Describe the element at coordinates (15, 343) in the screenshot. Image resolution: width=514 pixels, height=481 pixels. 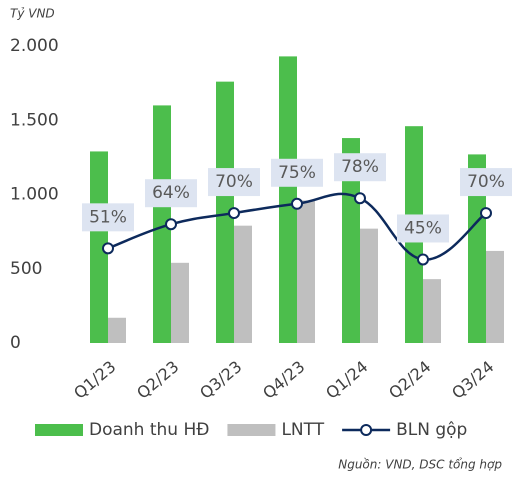
I see `y-tick-label: 0` at that location.